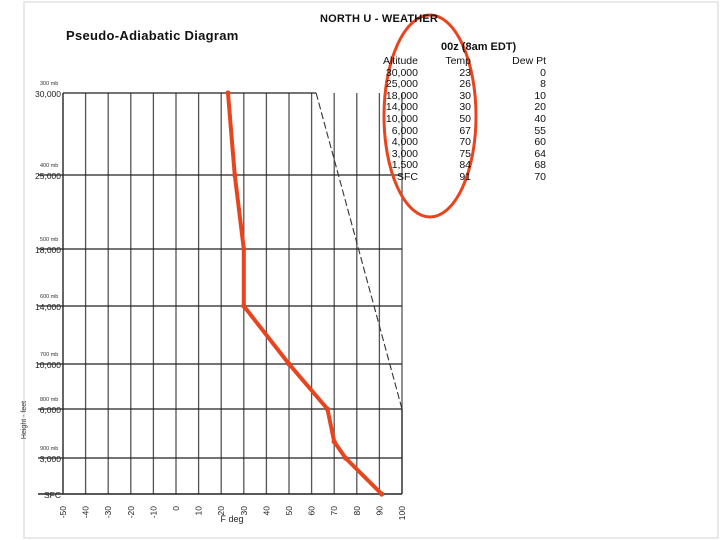 This screenshot has width=720, height=540. Describe the element at coordinates (458, 61) in the screenshot. I see `temp-header: Temp` at that location.